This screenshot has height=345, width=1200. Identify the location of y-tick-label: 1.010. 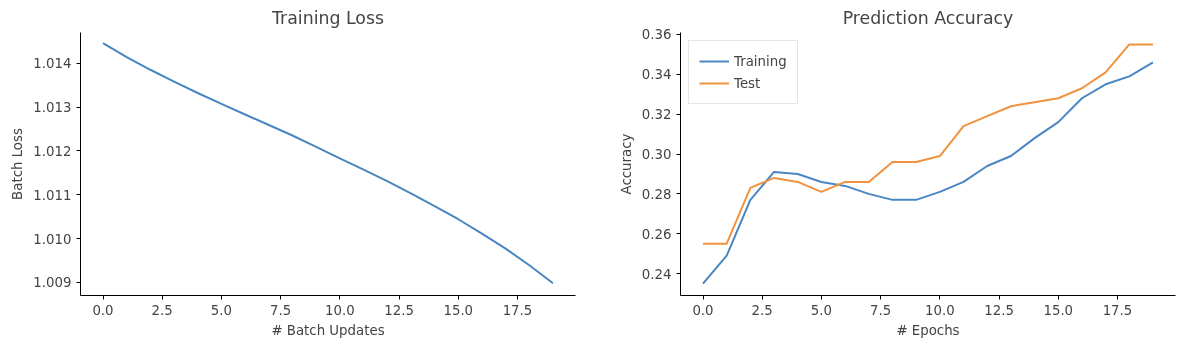
(52, 239).